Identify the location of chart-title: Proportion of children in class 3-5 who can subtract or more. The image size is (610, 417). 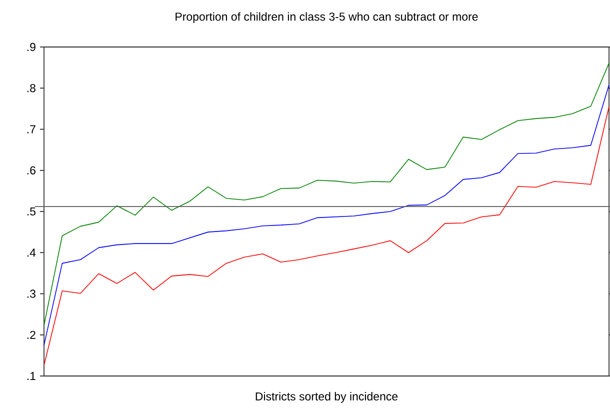
(327, 17).